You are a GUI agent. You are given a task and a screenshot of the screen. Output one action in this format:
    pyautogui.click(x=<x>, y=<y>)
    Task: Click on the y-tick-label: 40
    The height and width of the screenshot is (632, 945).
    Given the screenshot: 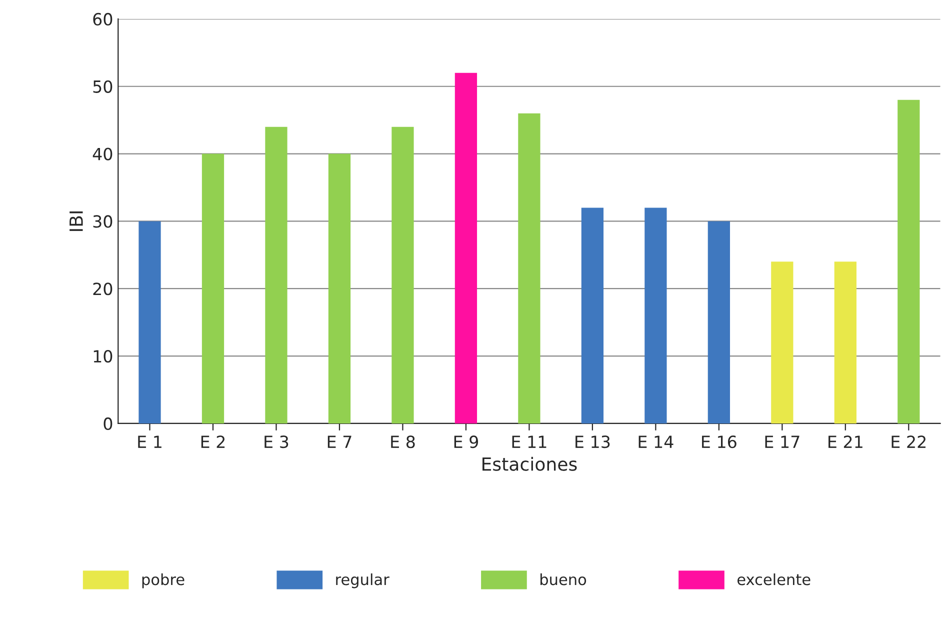 What is the action you would take?
    pyautogui.click(x=102, y=154)
    